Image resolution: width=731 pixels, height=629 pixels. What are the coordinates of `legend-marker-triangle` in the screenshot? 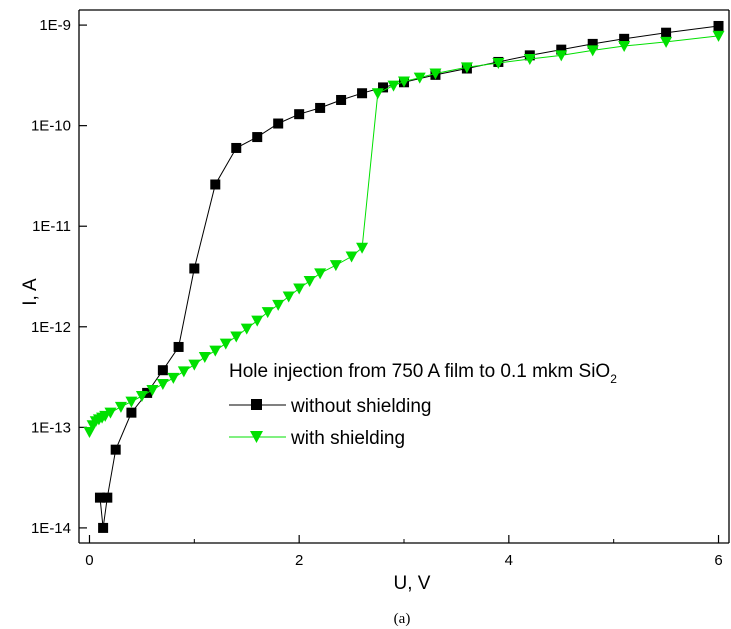 It's located at (256, 437).